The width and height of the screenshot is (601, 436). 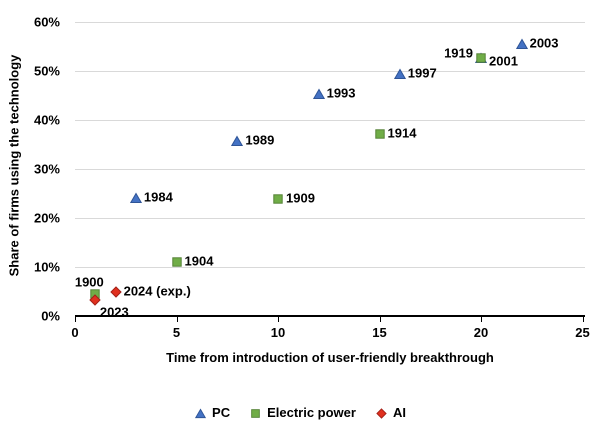 What do you see at coordinates (422, 73) in the screenshot?
I see `point-label-pc-1997: 1997` at bounding box center [422, 73].